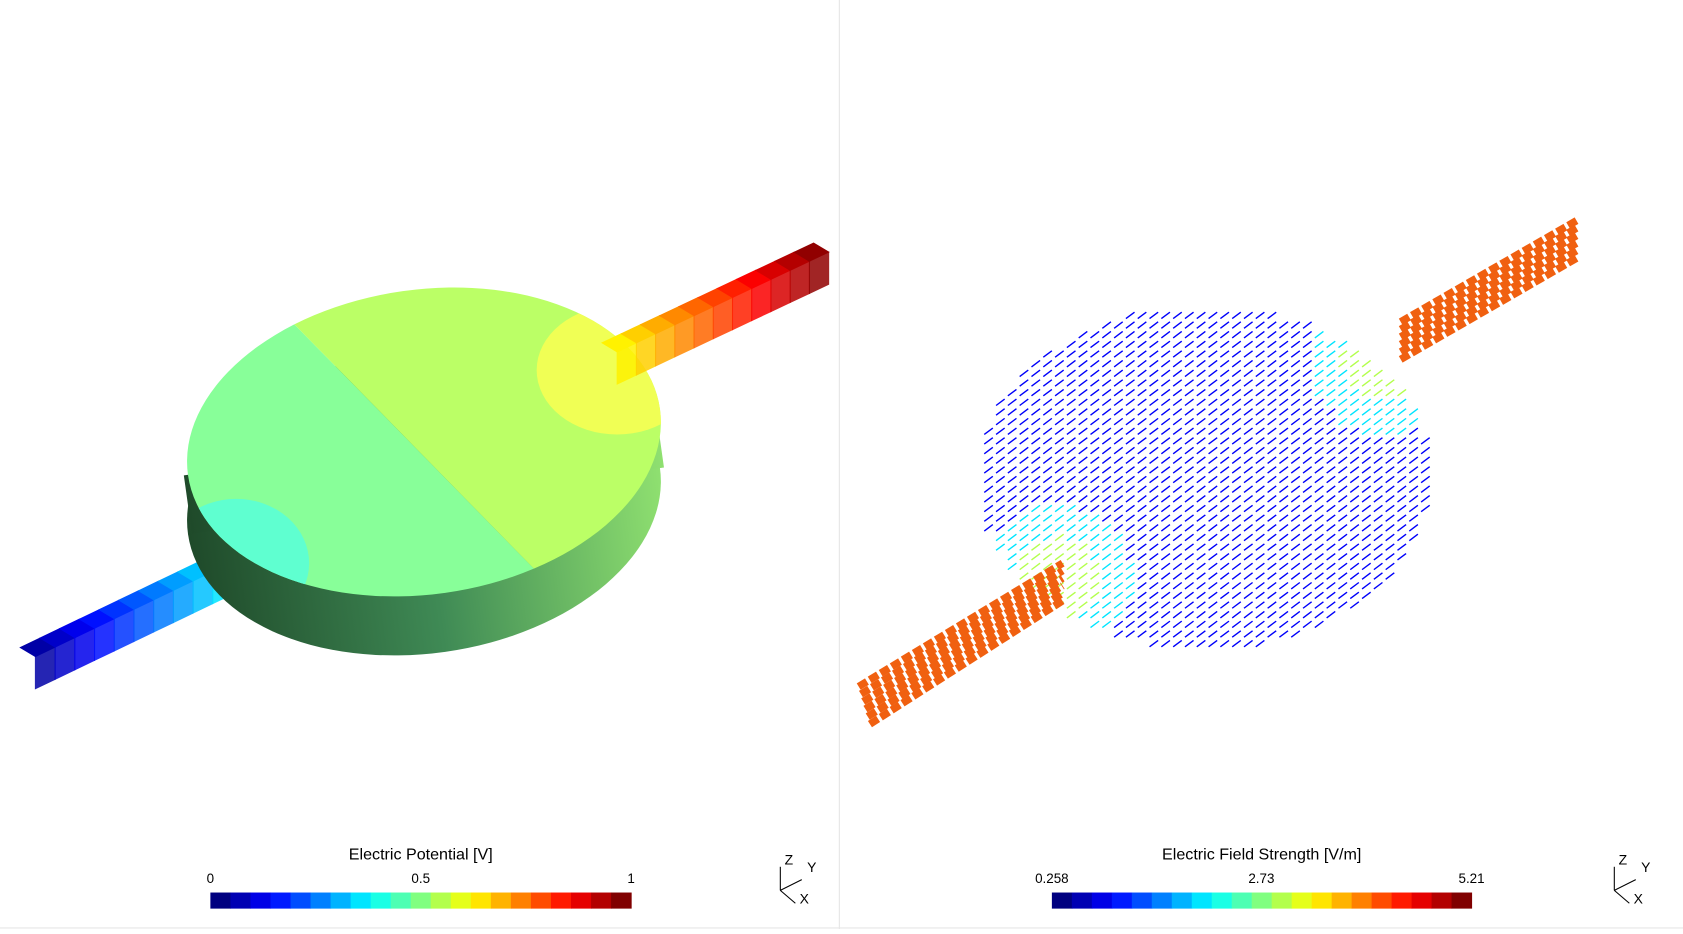 The width and height of the screenshot is (1683, 934). Describe the element at coordinates (421, 854) in the screenshot. I see `colorbar-title: Electric Potential [V]` at that location.